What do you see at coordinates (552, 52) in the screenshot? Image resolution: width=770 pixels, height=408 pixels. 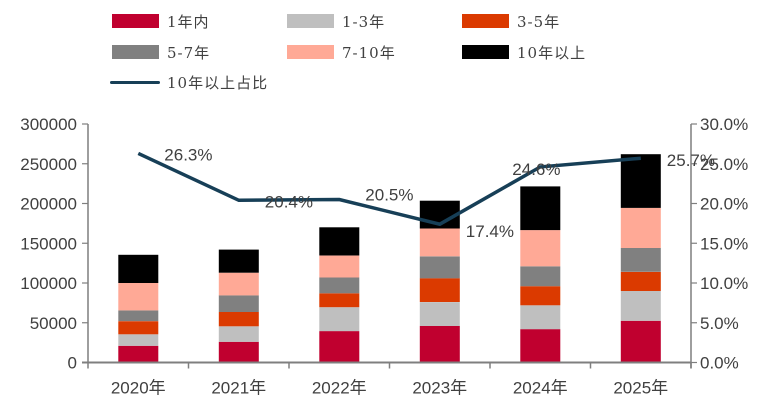 I see `legend-label-10yr-plus: 10年以上` at bounding box center [552, 52].